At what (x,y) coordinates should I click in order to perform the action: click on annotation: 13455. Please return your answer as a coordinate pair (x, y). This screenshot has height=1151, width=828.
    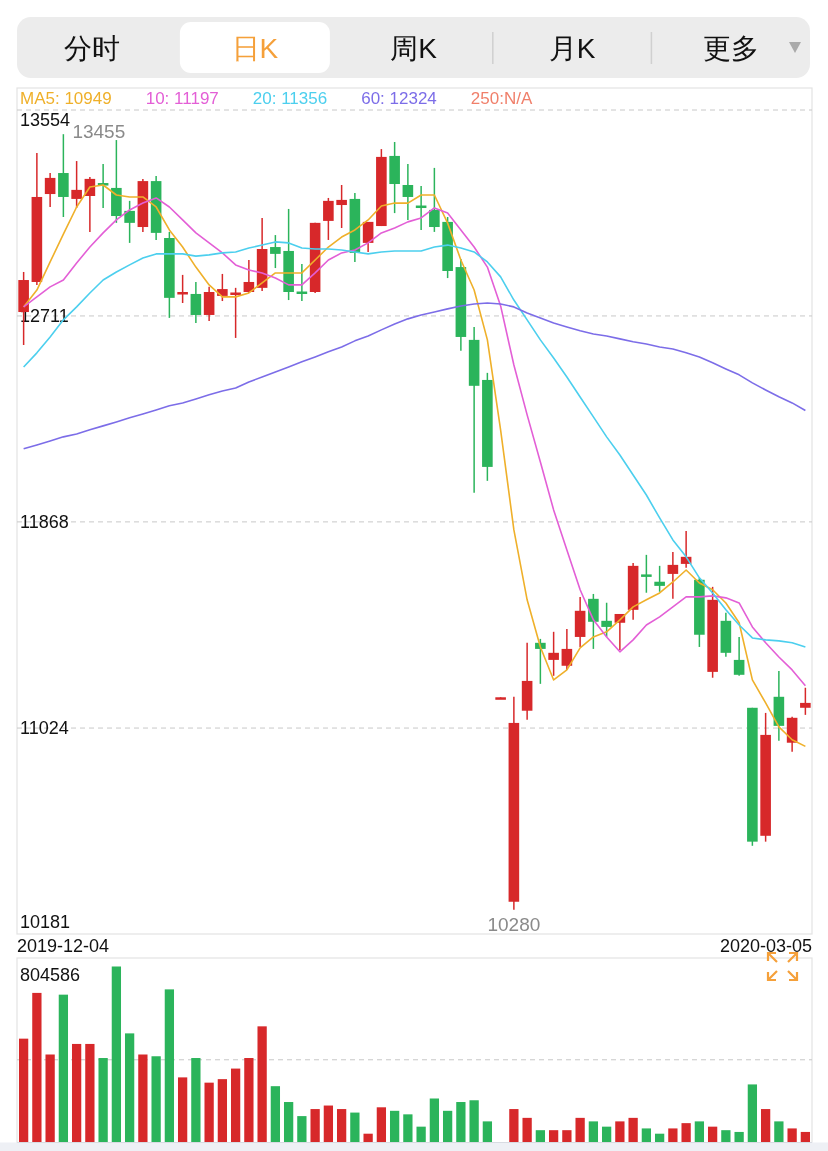
    Looking at the image, I should click on (99, 132).